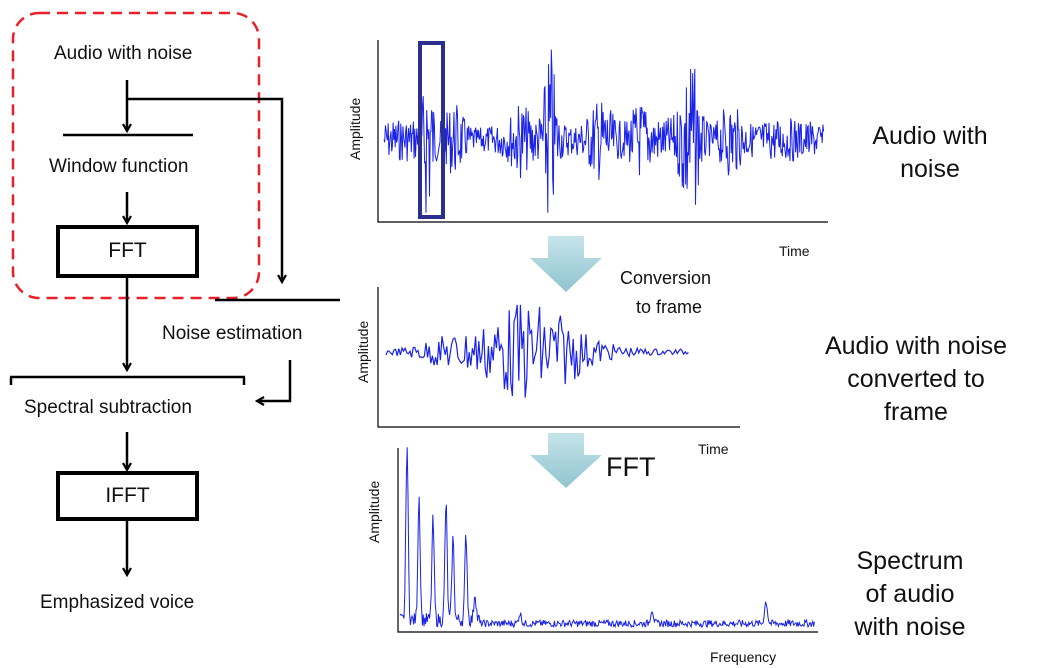  What do you see at coordinates (232, 333) in the screenshot?
I see `noise-estimation-label: Noise estimation` at bounding box center [232, 333].